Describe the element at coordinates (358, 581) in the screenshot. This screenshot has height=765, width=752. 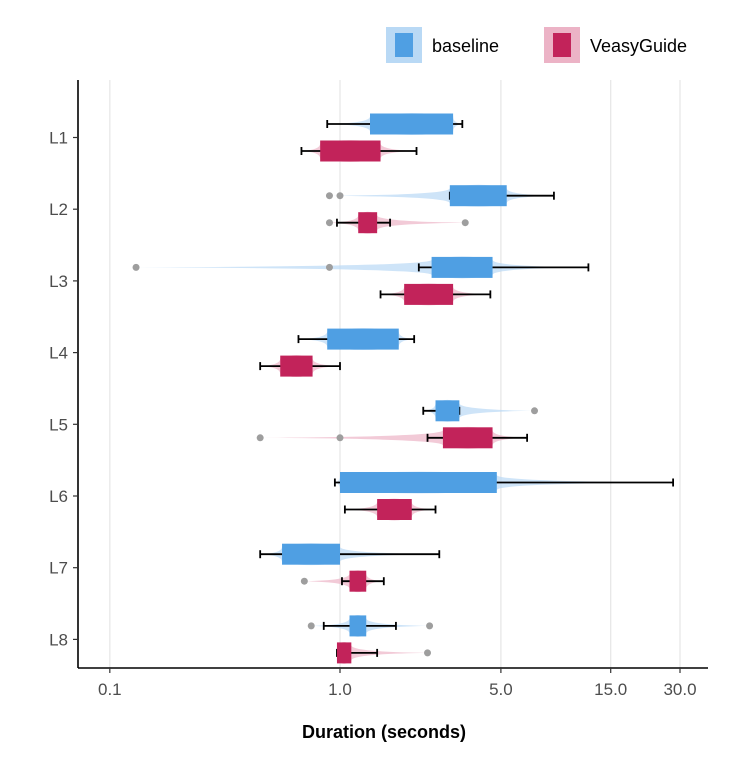
I see `box-veasyguide-l7` at that location.